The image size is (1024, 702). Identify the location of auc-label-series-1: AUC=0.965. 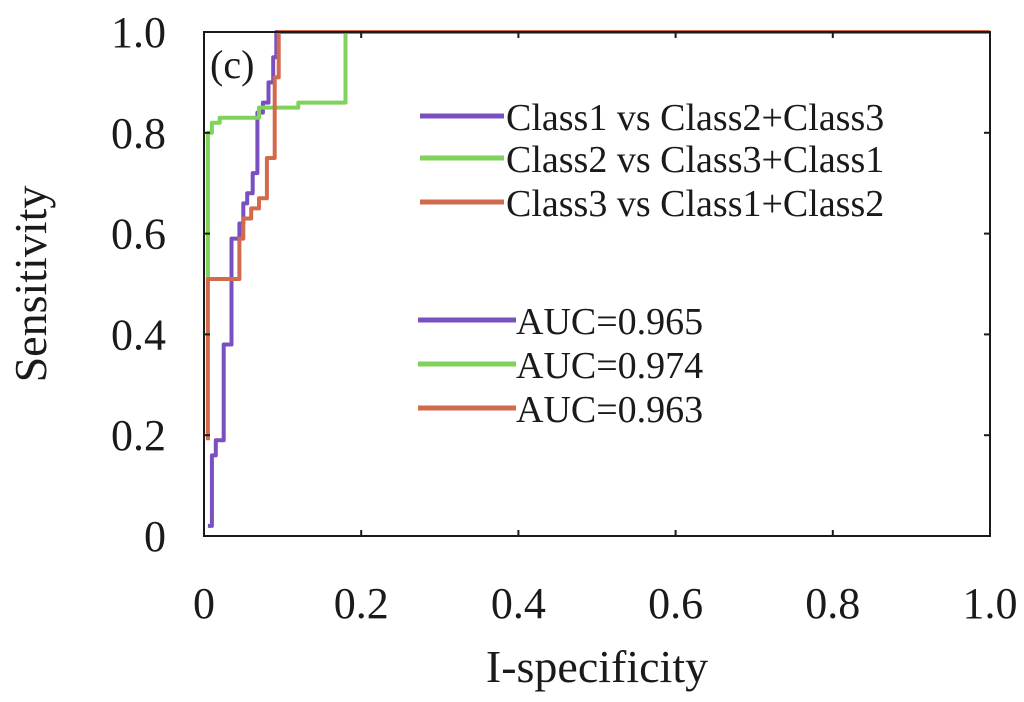
(609, 322).